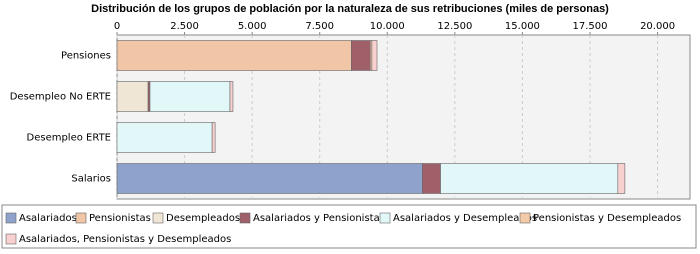 This screenshot has height=254, width=700. What do you see at coordinates (657, 26) in the screenshot?
I see `x-tick-label: 20.000` at bounding box center [657, 26].